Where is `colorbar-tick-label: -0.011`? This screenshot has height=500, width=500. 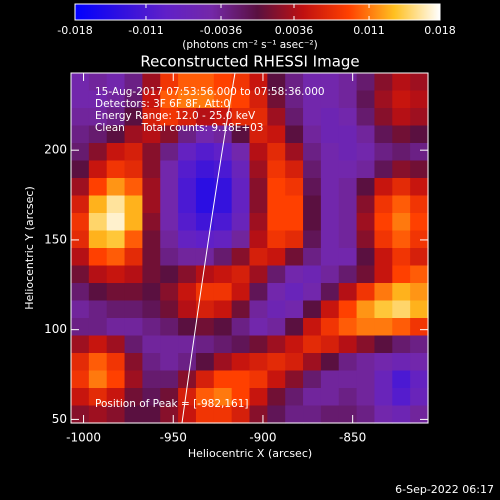 colorbar-tick-label: -0.011 is located at coordinates (145, 30).